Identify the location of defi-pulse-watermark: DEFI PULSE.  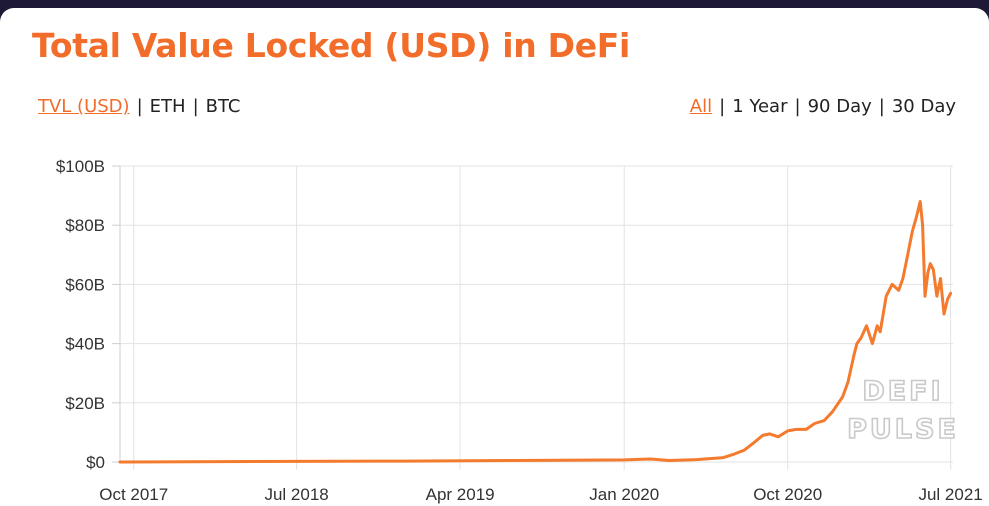
(902, 410).